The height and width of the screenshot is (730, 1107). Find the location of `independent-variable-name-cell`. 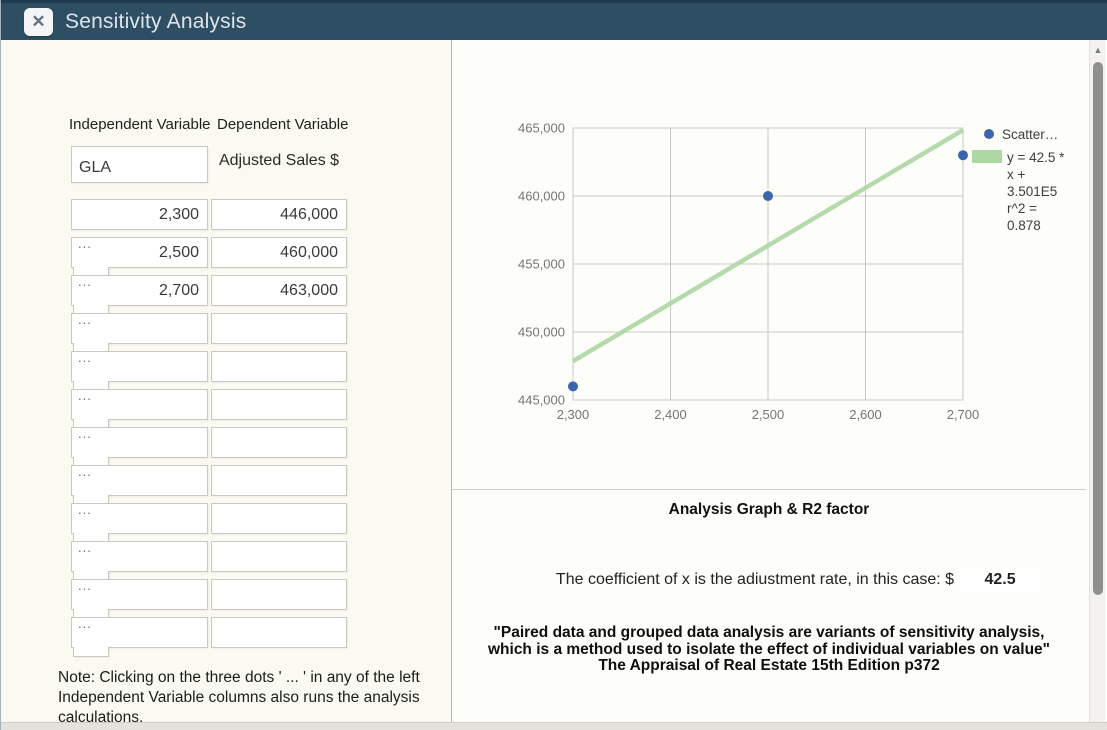

independent-variable-name-cell is located at coordinates (139, 164).